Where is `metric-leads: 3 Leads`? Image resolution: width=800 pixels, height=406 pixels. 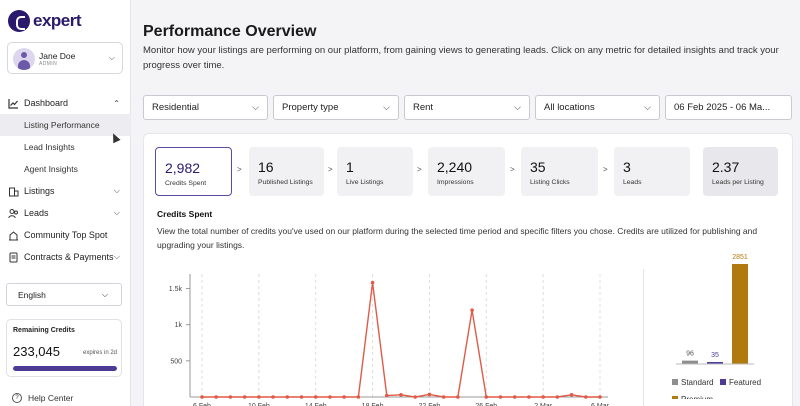
metric-leads: 3 Leads is located at coordinates (652, 171).